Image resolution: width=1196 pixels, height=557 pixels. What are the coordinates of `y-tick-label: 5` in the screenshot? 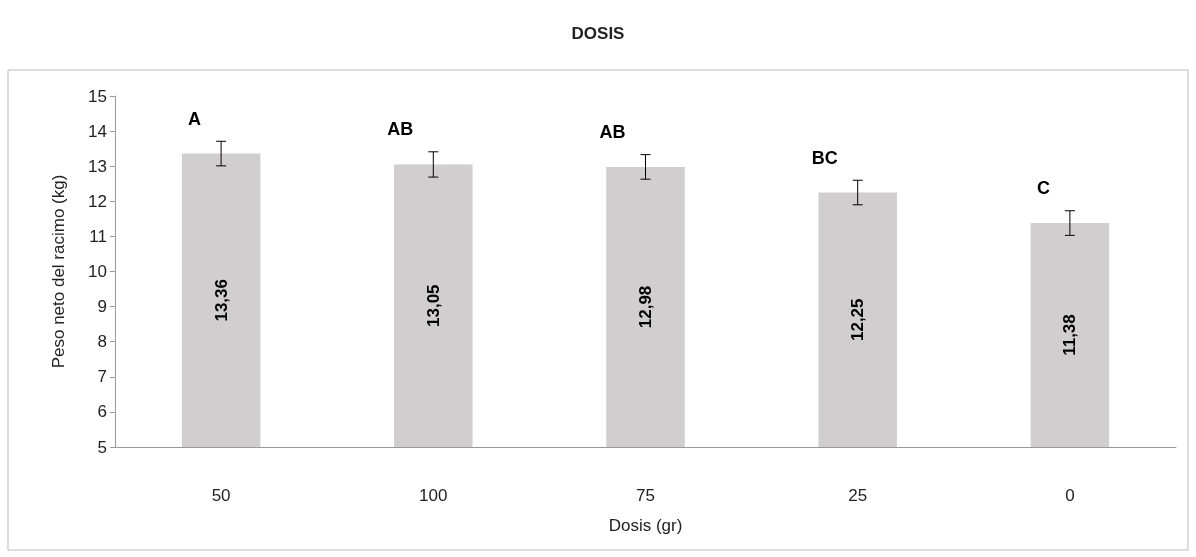 It's located at (102, 447).